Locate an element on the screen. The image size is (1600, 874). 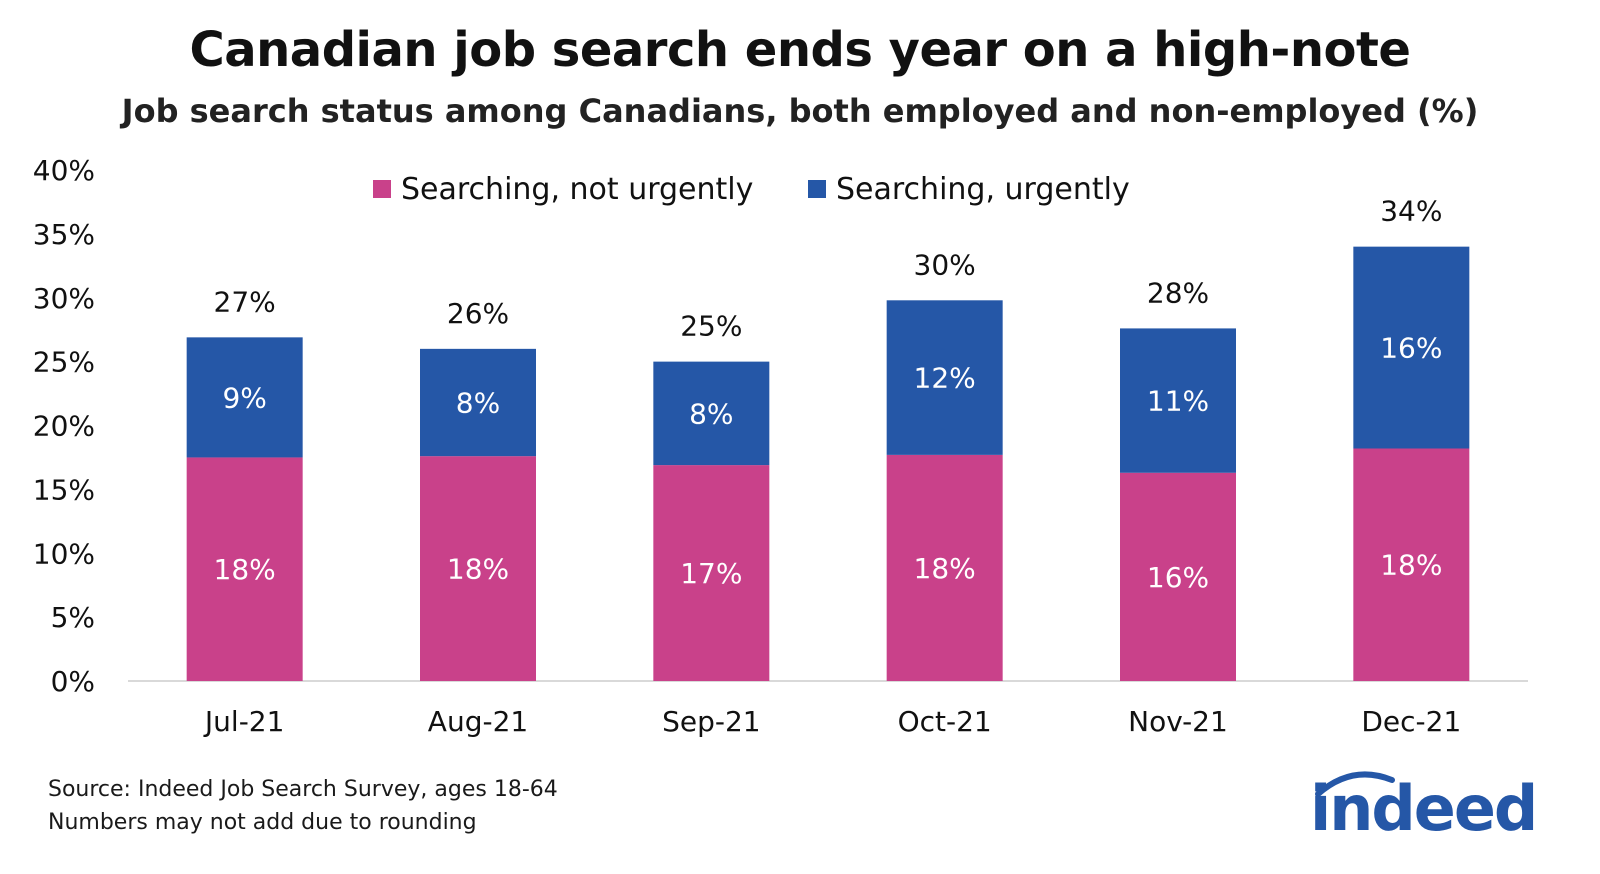
y-tick-label: 25% is located at coordinates (64, 362).